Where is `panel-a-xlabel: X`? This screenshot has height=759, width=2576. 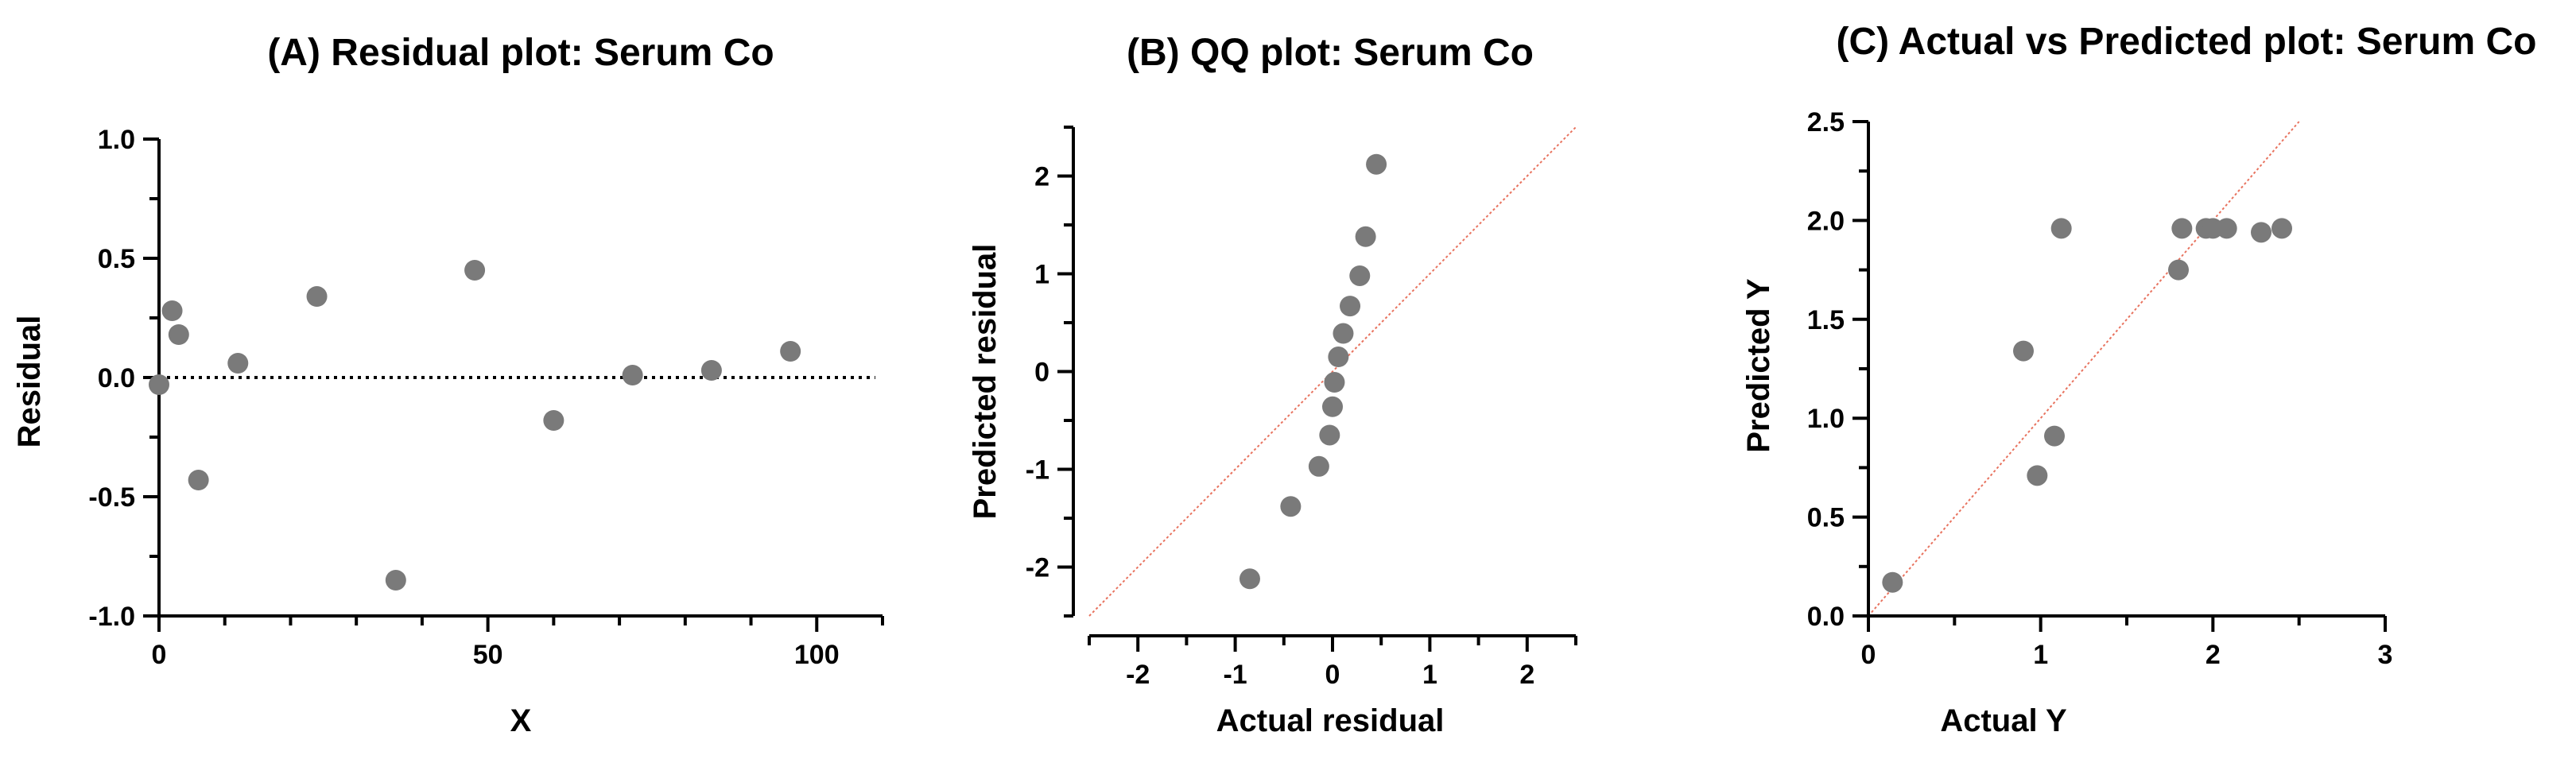 panel-a-xlabel: X is located at coordinates (521, 720).